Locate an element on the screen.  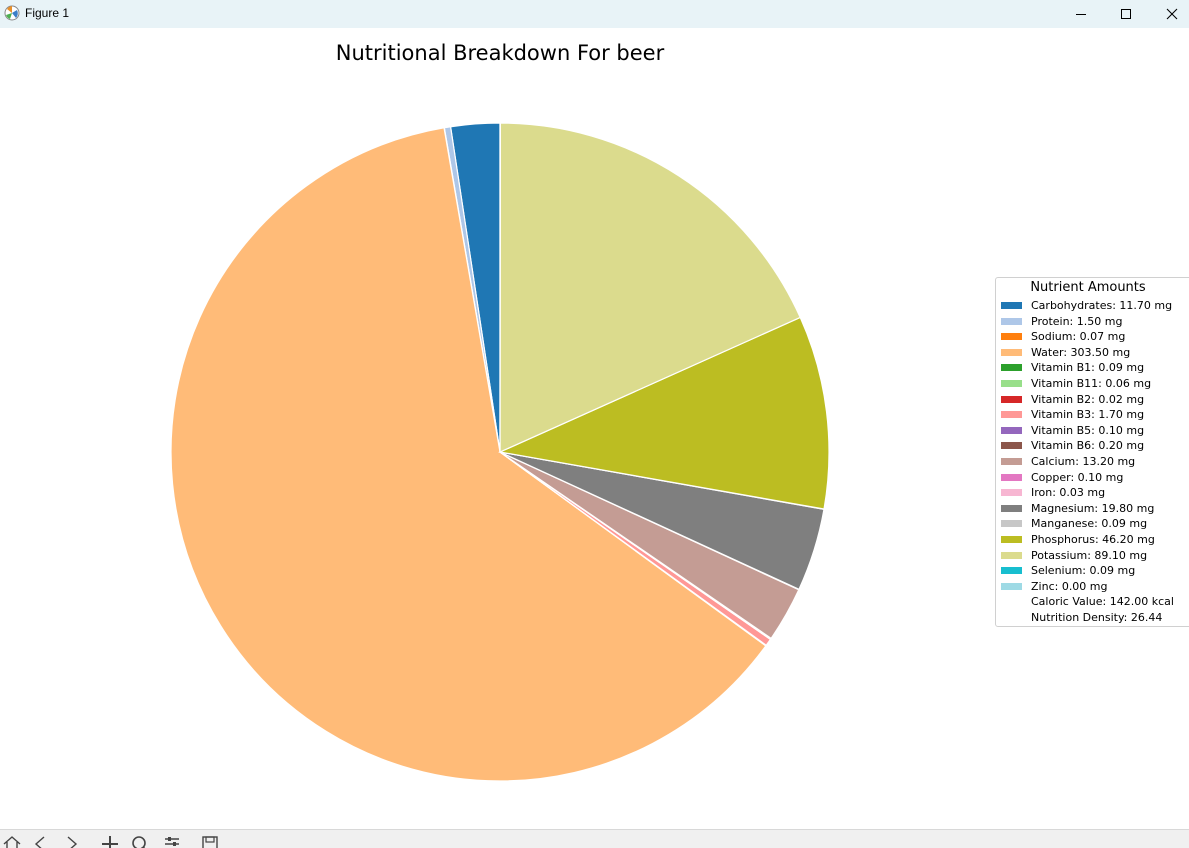
legend-label: Nutrition Density: 26.44 is located at coordinates (1097, 617).